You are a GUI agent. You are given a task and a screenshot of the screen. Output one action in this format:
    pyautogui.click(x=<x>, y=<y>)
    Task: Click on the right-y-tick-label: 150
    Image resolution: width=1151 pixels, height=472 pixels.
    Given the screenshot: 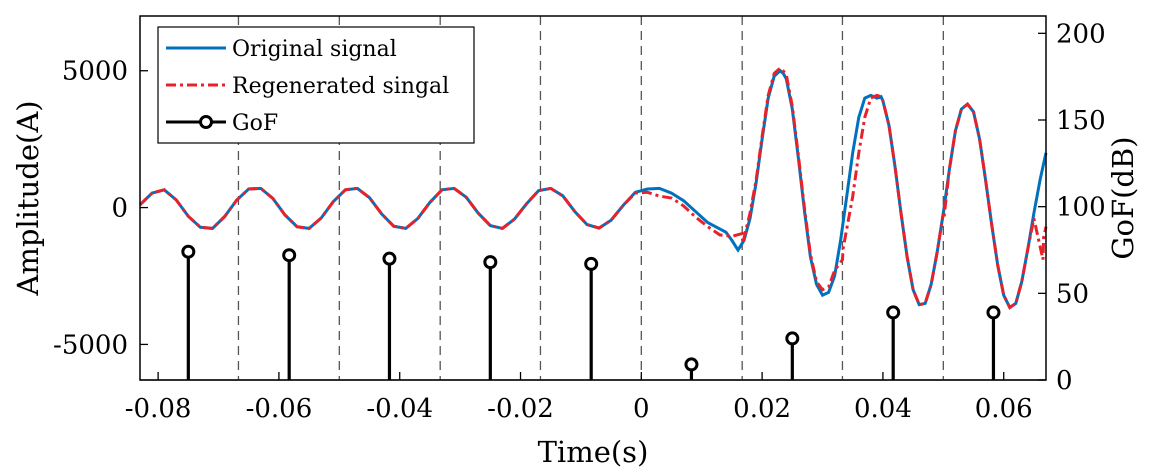 What is the action you would take?
    pyautogui.click(x=1081, y=121)
    